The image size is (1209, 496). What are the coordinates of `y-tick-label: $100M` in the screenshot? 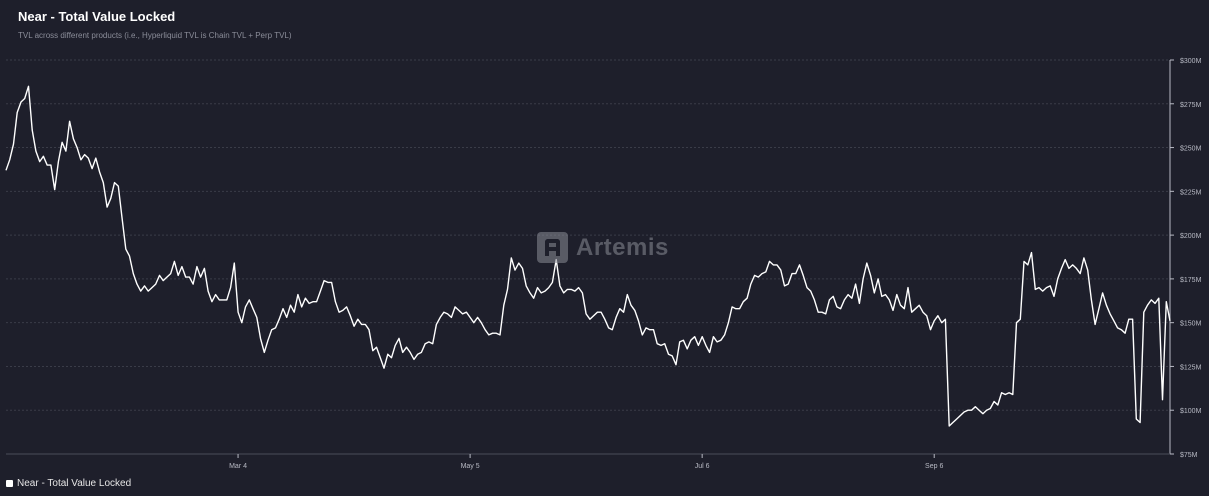 It's located at (1191, 411).